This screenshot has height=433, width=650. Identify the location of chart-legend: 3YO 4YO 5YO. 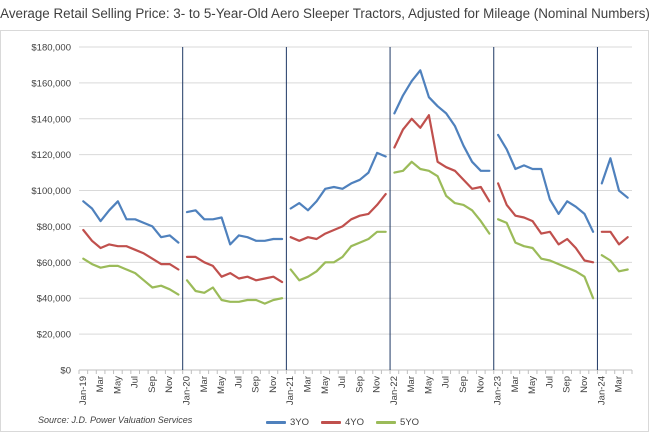
(342, 422).